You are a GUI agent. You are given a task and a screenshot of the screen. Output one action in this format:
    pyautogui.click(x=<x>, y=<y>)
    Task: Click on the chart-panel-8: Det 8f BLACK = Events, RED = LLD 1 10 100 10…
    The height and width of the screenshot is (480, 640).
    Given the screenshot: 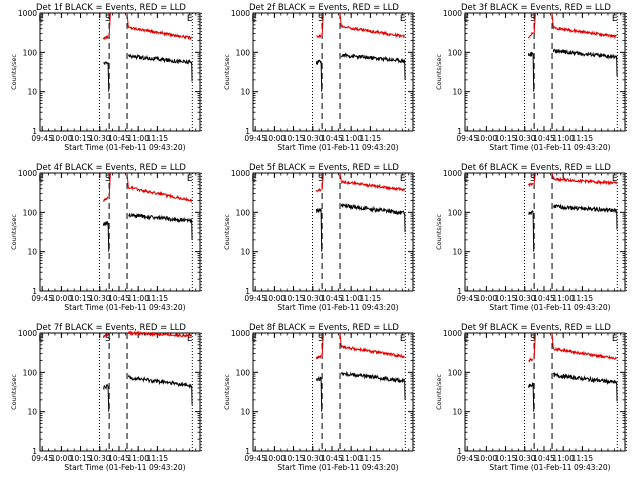 What is the action you would take?
    pyautogui.click(x=319, y=397)
    